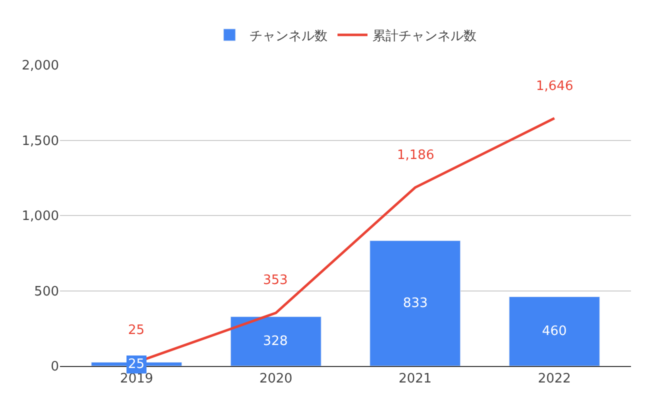 The image size is (651, 406). What do you see at coordinates (424, 36) in the screenshot?
I see `legend-label: 累計チャンネル数` at bounding box center [424, 36].